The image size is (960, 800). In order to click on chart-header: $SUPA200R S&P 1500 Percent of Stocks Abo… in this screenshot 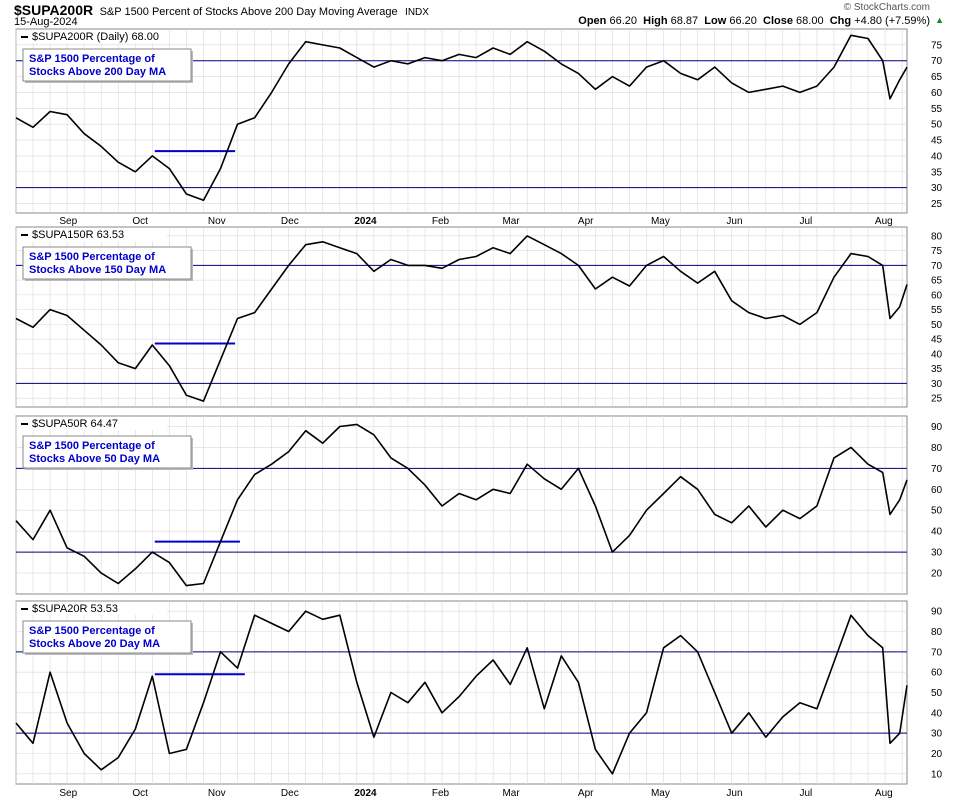, I will do `click(480, 15)`.